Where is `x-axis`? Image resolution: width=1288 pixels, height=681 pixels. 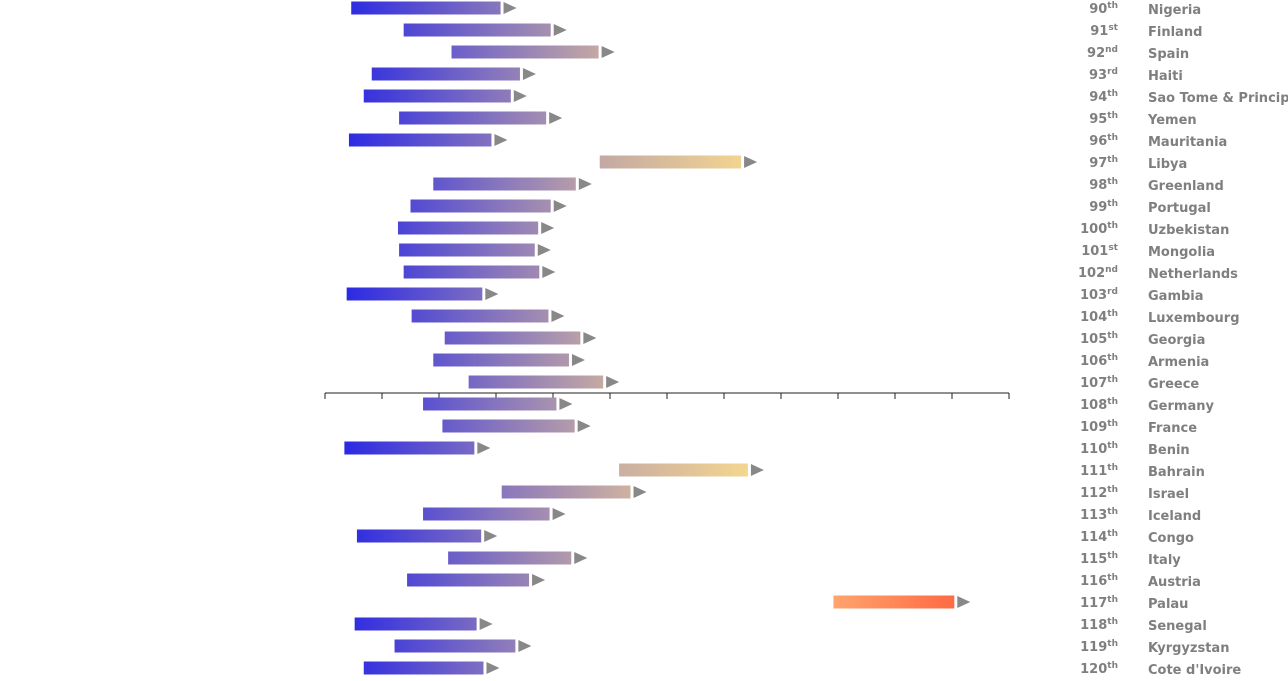 x-axis is located at coordinates (667, 395).